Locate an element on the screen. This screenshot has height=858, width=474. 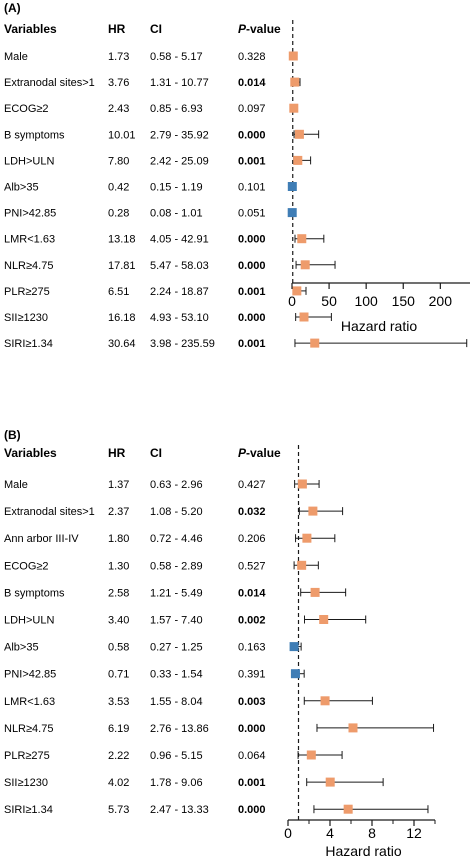
panel-b-ci-value: 2.47 - 13.33 is located at coordinates (179, 810).